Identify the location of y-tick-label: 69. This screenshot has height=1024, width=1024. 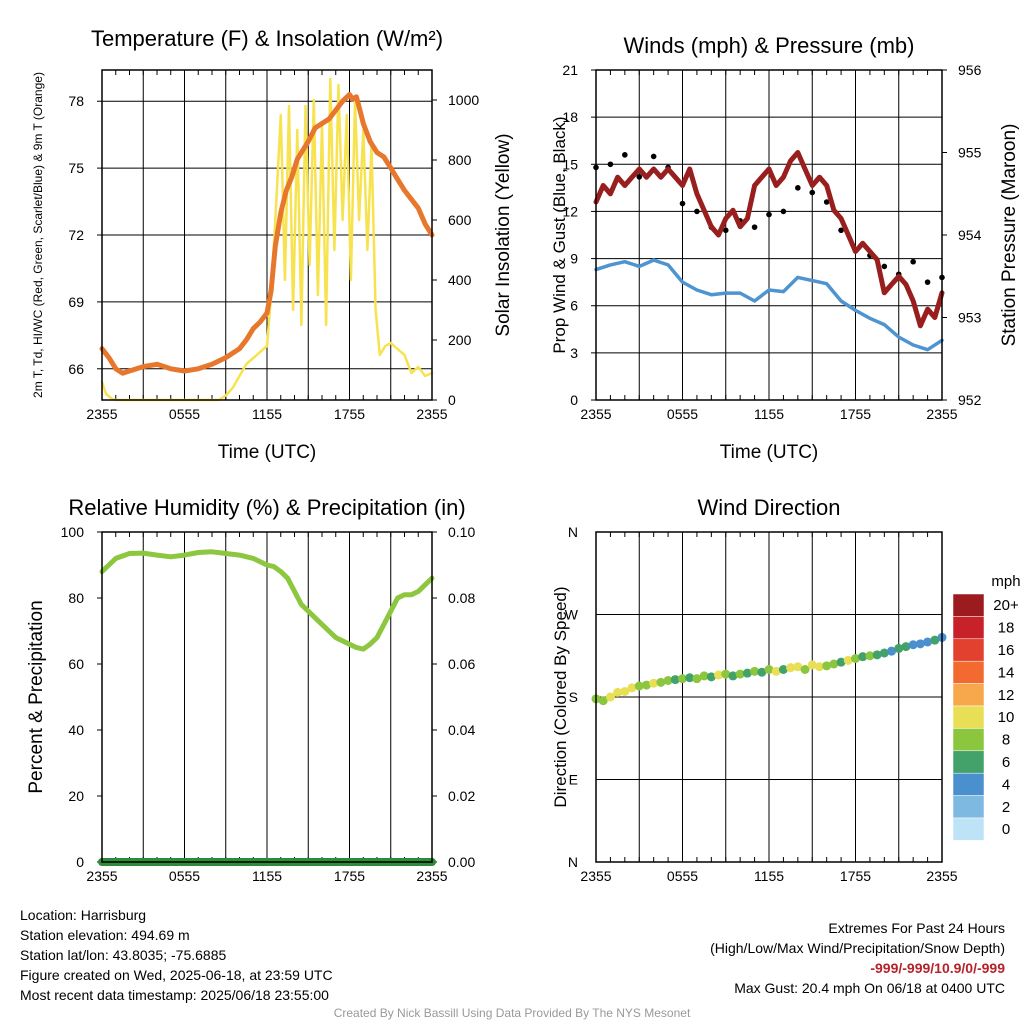
(76, 302).